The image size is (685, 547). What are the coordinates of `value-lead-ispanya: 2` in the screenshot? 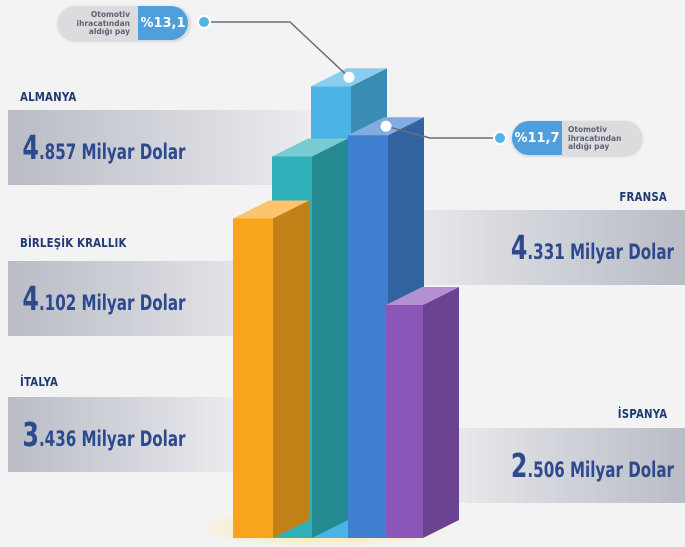 It's located at (518, 465).